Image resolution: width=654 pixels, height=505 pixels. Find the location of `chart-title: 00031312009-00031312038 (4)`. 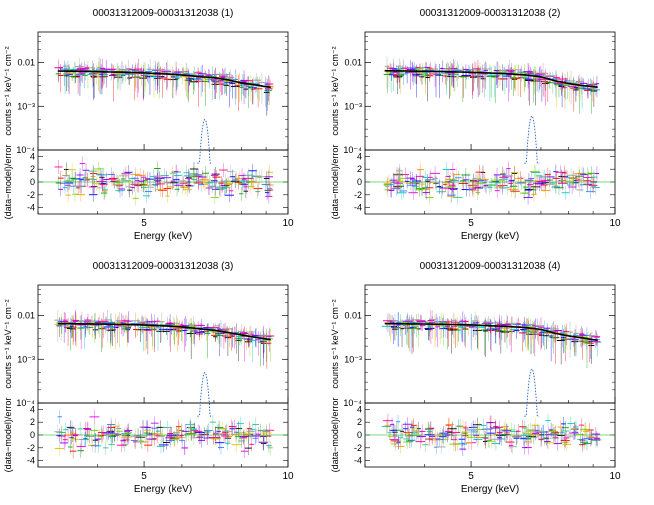

chart-title: 00031312009-00031312038 (4) is located at coordinates (490, 266).